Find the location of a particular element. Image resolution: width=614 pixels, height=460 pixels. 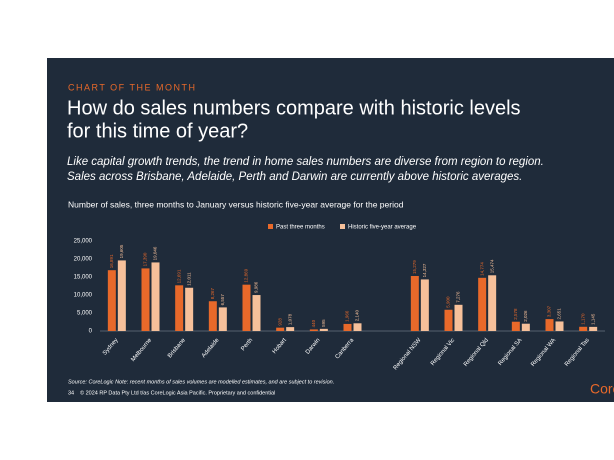

value-label: 5,900 is located at coordinates (448, 302).